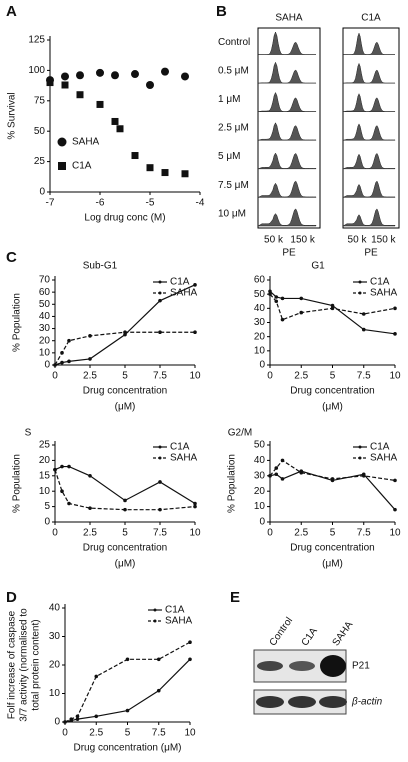  What do you see at coordinates (260, 280) in the screenshot?
I see `y-tick-label: 60` at bounding box center [260, 280].